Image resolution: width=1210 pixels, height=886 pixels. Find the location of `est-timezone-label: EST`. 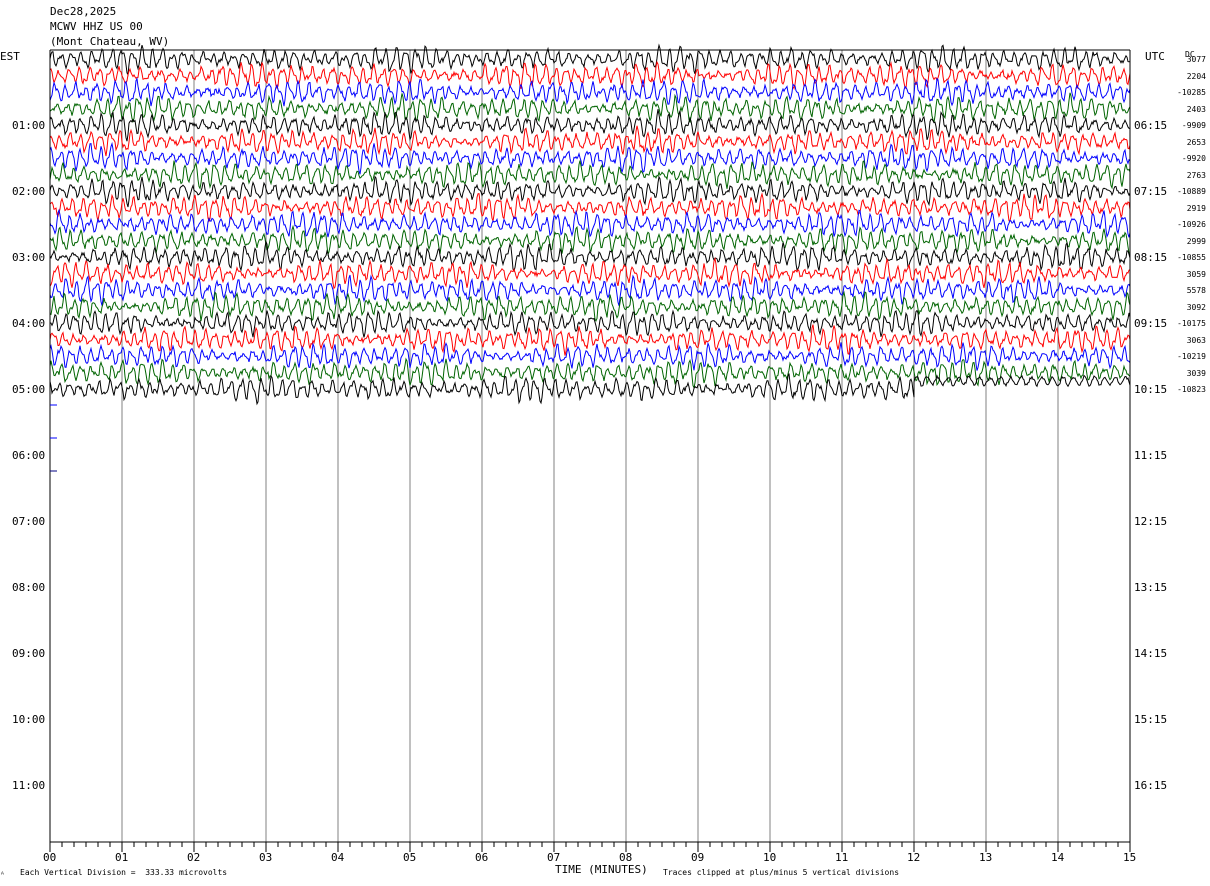

est-timezone-label: EST is located at coordinates (10, 56).